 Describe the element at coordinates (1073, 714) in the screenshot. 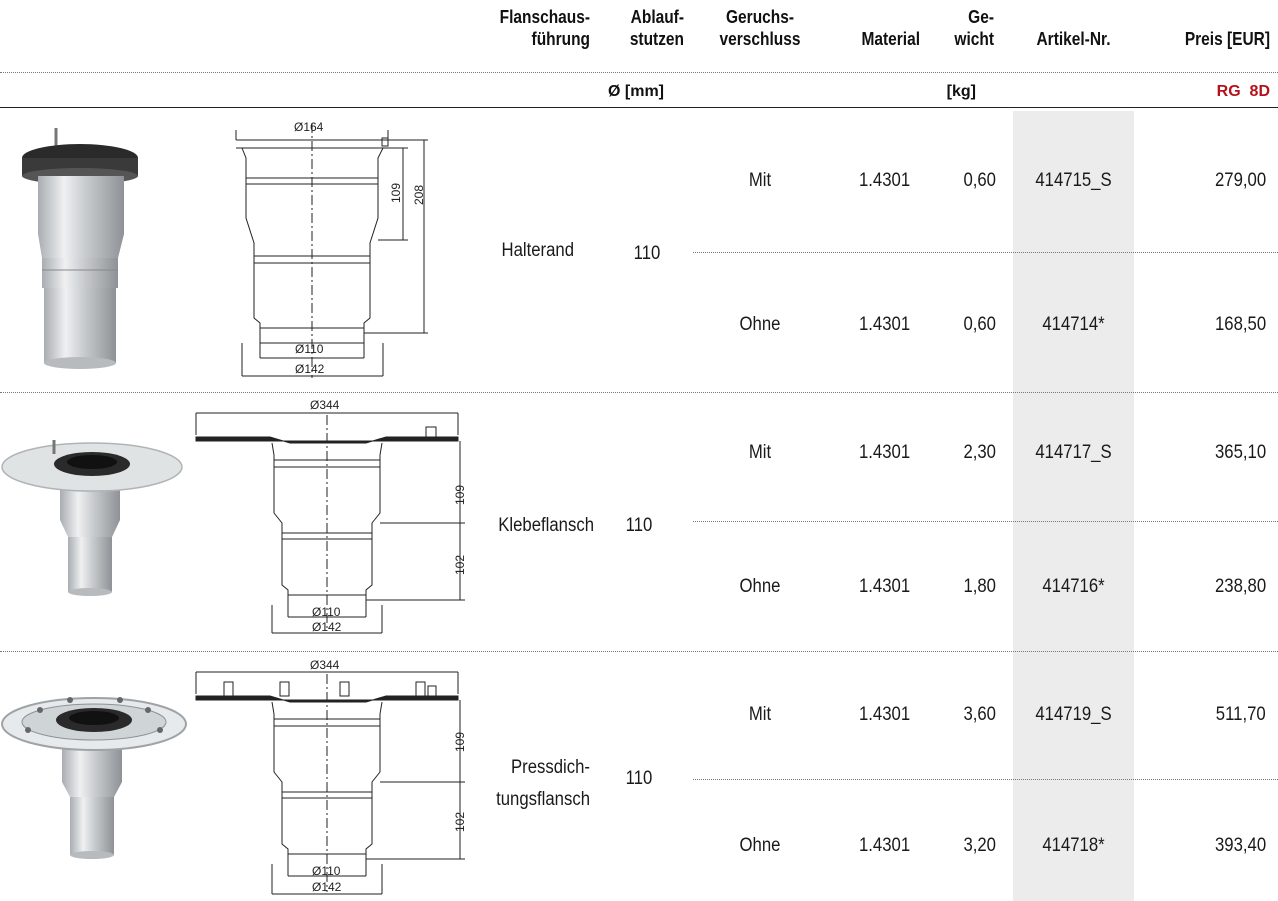

I see `article-number: 414719_S` at that location.